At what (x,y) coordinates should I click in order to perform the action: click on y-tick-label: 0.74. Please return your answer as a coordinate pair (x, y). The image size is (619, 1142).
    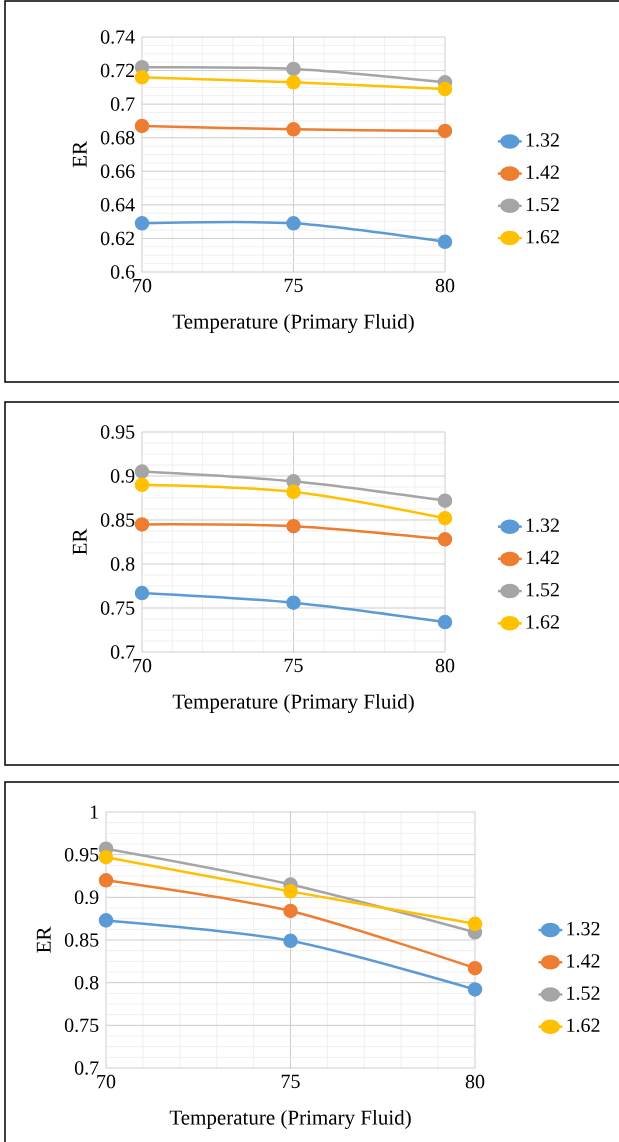
    Looking at the image, I should click on (117, 37).